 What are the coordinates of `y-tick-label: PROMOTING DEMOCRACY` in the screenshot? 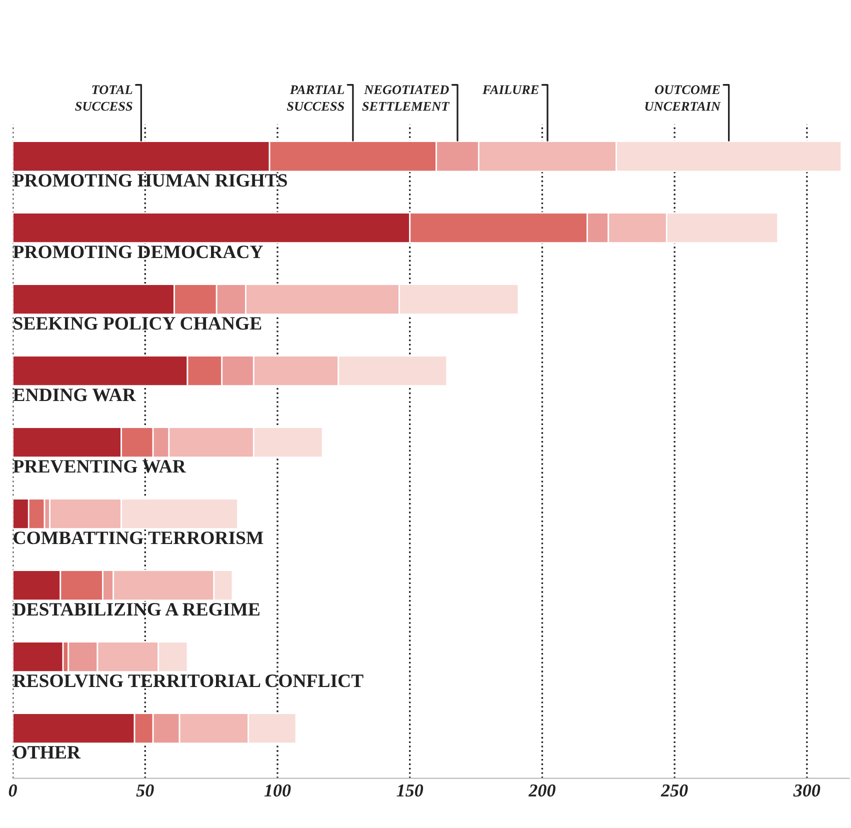 It's located at (138, 252).